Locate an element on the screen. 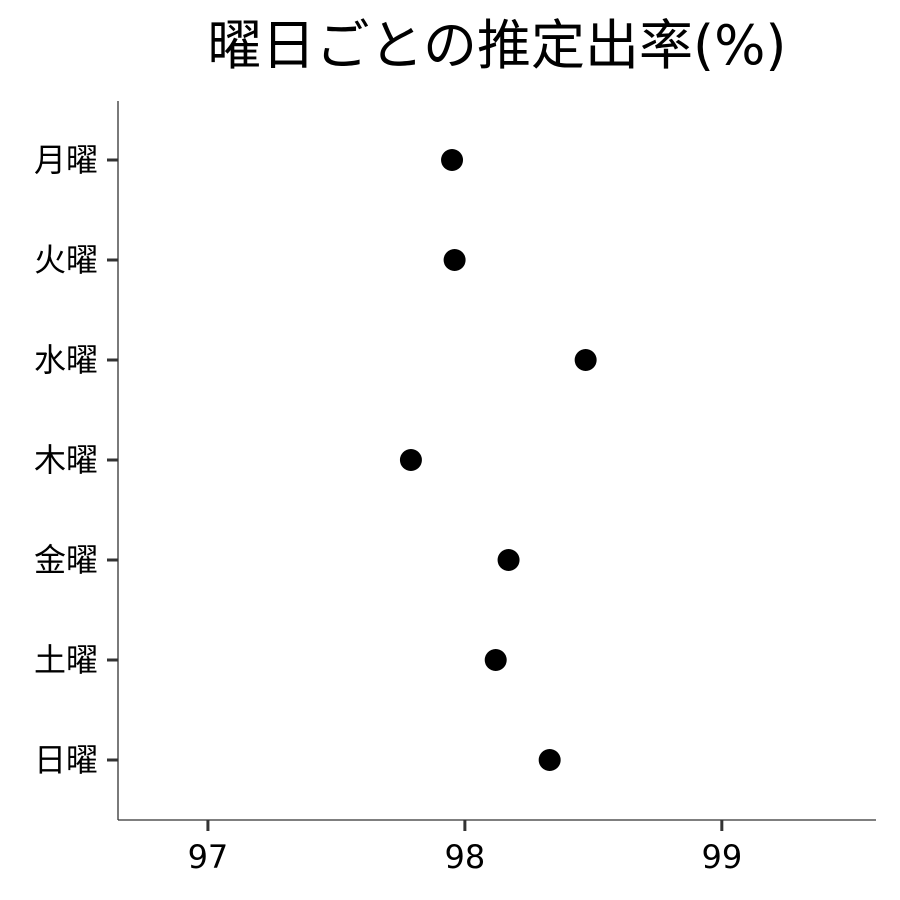 This screenshot has height=900, width=900. y-tick-label: 火曜 is located at coordinates (66, 260).